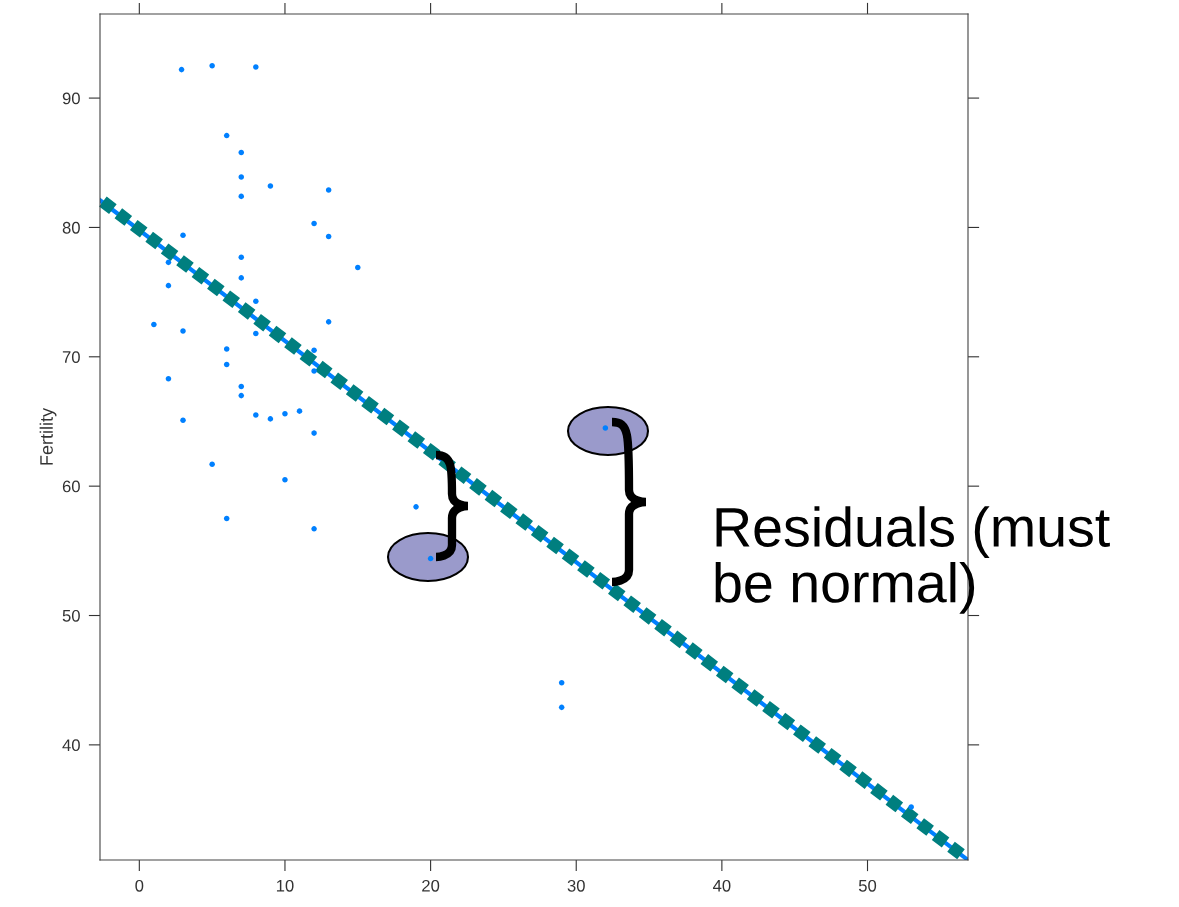 The height and width of the screenshot is (907, 1179). I want to click on x-tick-label: 10, so click(285, 885).